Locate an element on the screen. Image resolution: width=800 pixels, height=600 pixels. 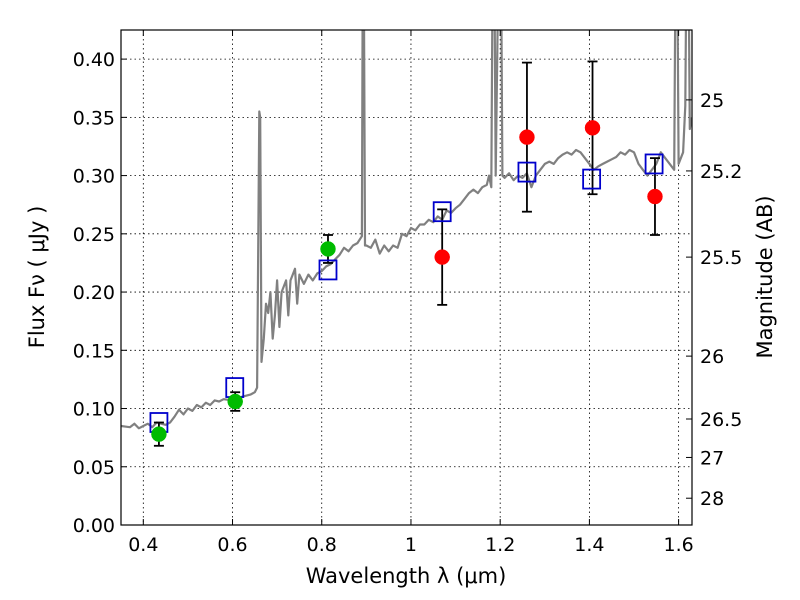
y-tick-label: 0.20 is located at coordinates (94, 293).